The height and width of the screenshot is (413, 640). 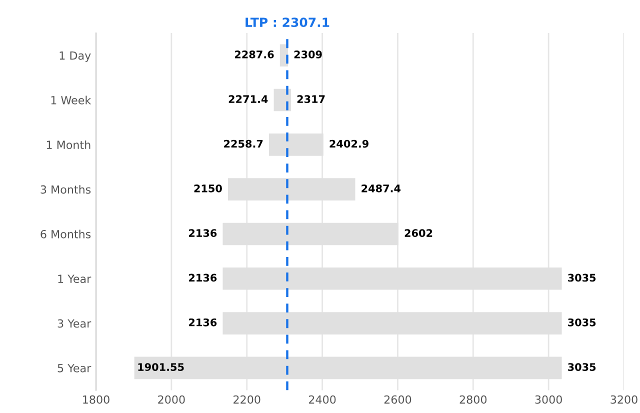 What do you see at coordinates (243, 144) in the screenshot?
I see `annotation: 2258.7` at bounding box center [243, 144].